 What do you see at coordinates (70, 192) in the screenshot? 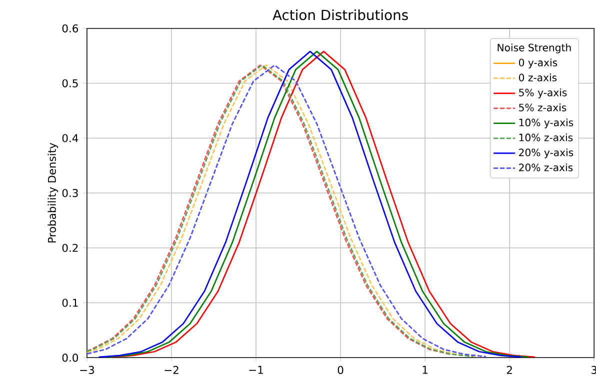
I see `y-tick-label: 0.3` at bounding box center [70, 192].